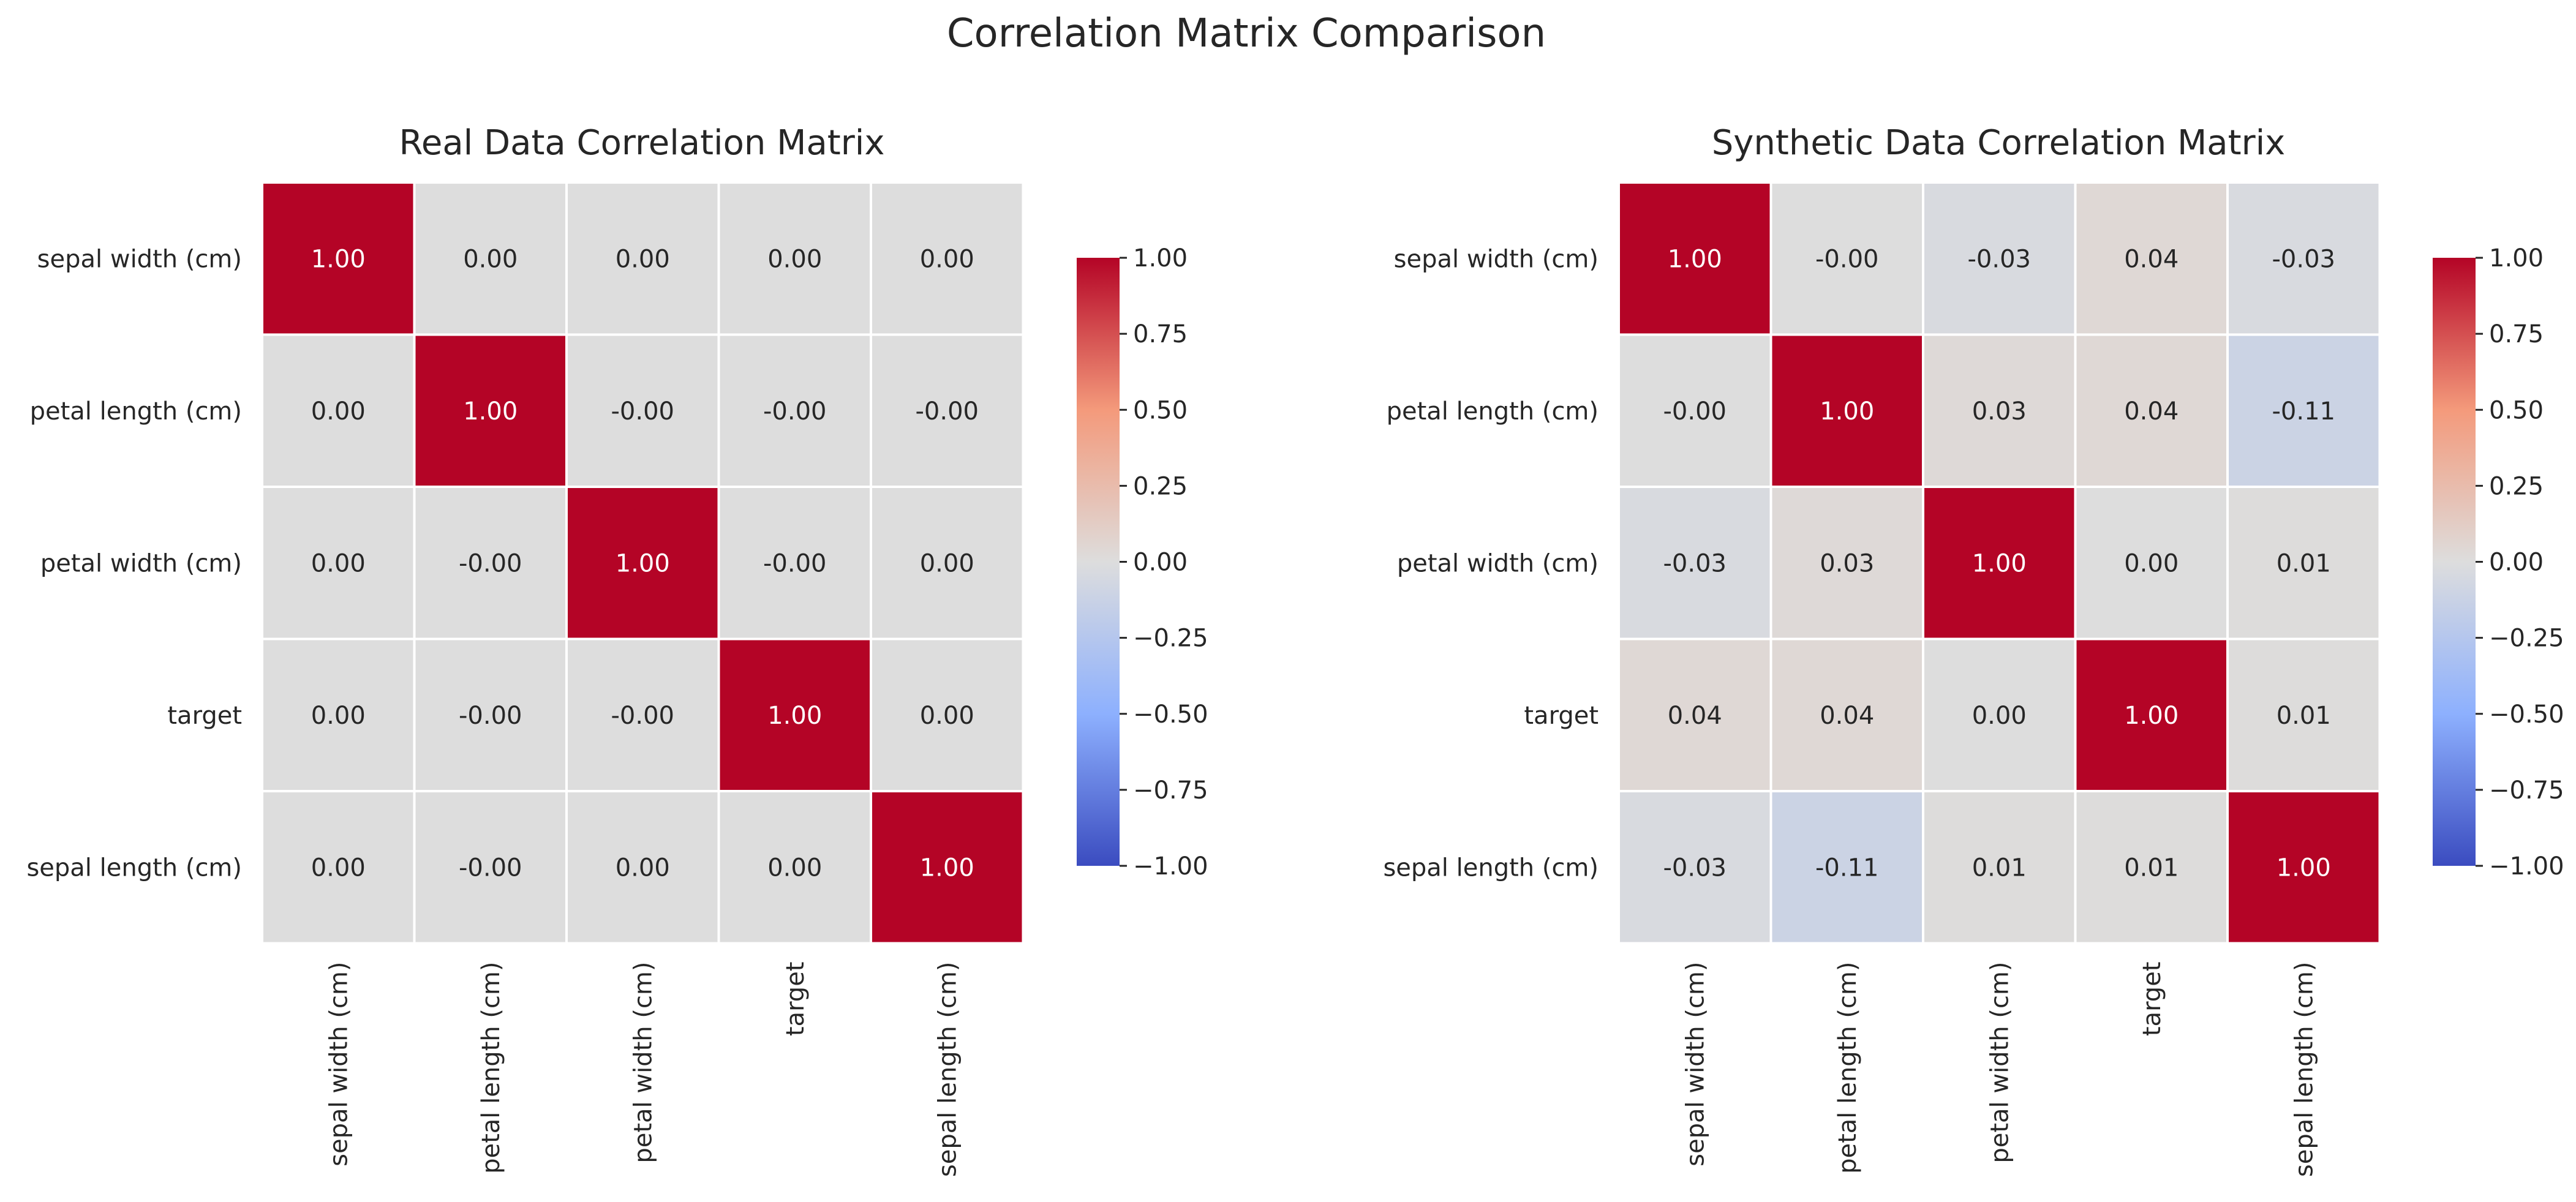 This screenshot has height=1202, width=2576. Describe the element at coordinates (1246, 33) in the screenshot. I see `figure-title: Correlation Matrix Comparison` at that location.